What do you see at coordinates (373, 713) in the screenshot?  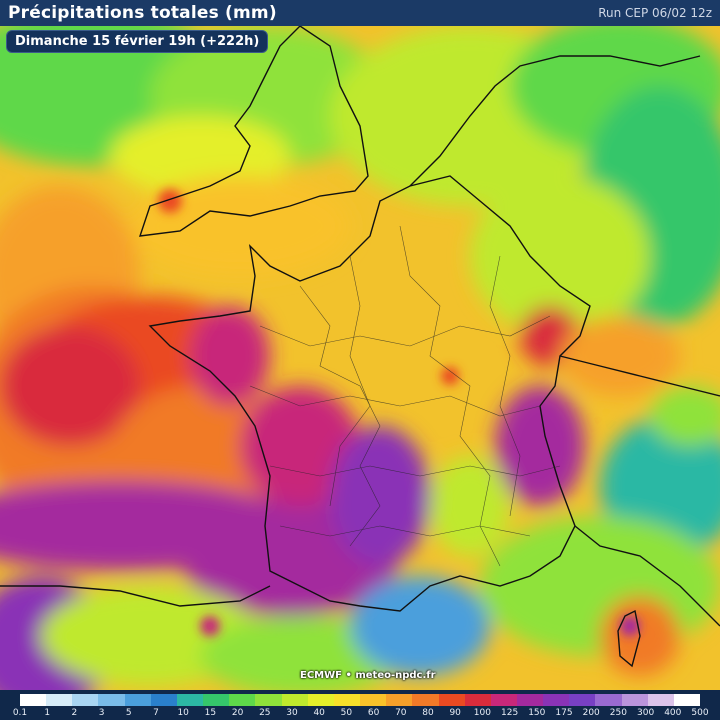 I see `legend-tick-label: 60` at bounding box center [373, 713].